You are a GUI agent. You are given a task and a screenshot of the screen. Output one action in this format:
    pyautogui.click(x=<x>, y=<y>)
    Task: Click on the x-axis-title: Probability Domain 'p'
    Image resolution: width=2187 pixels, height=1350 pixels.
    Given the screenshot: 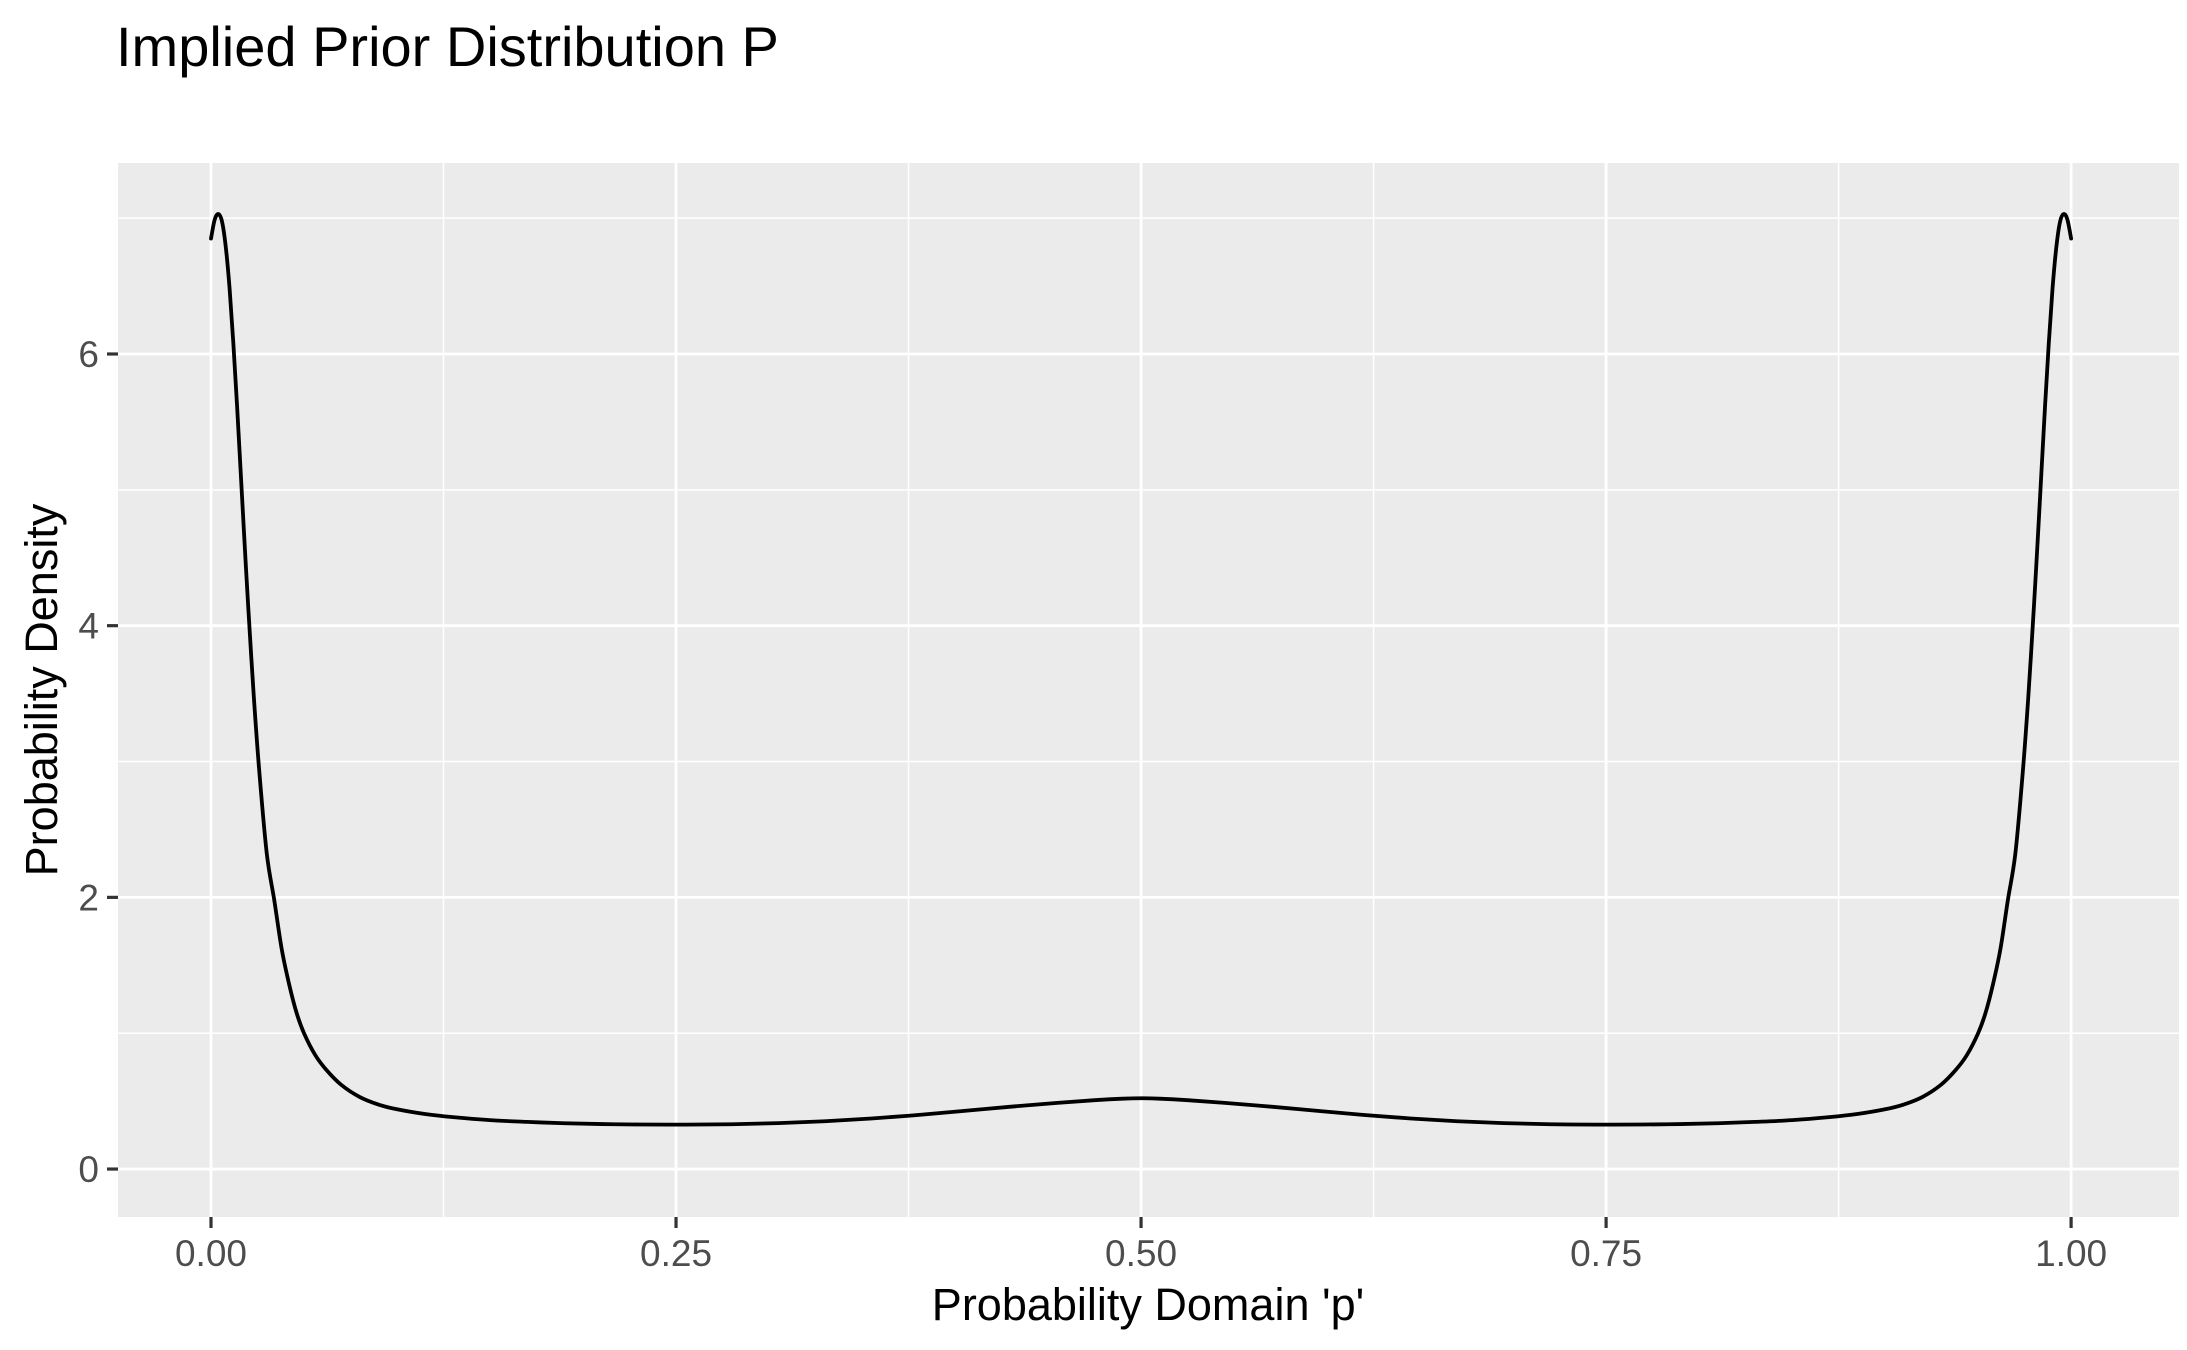 What is the action you would take?
    pyautogui.click(x=1148, y=1304)
    